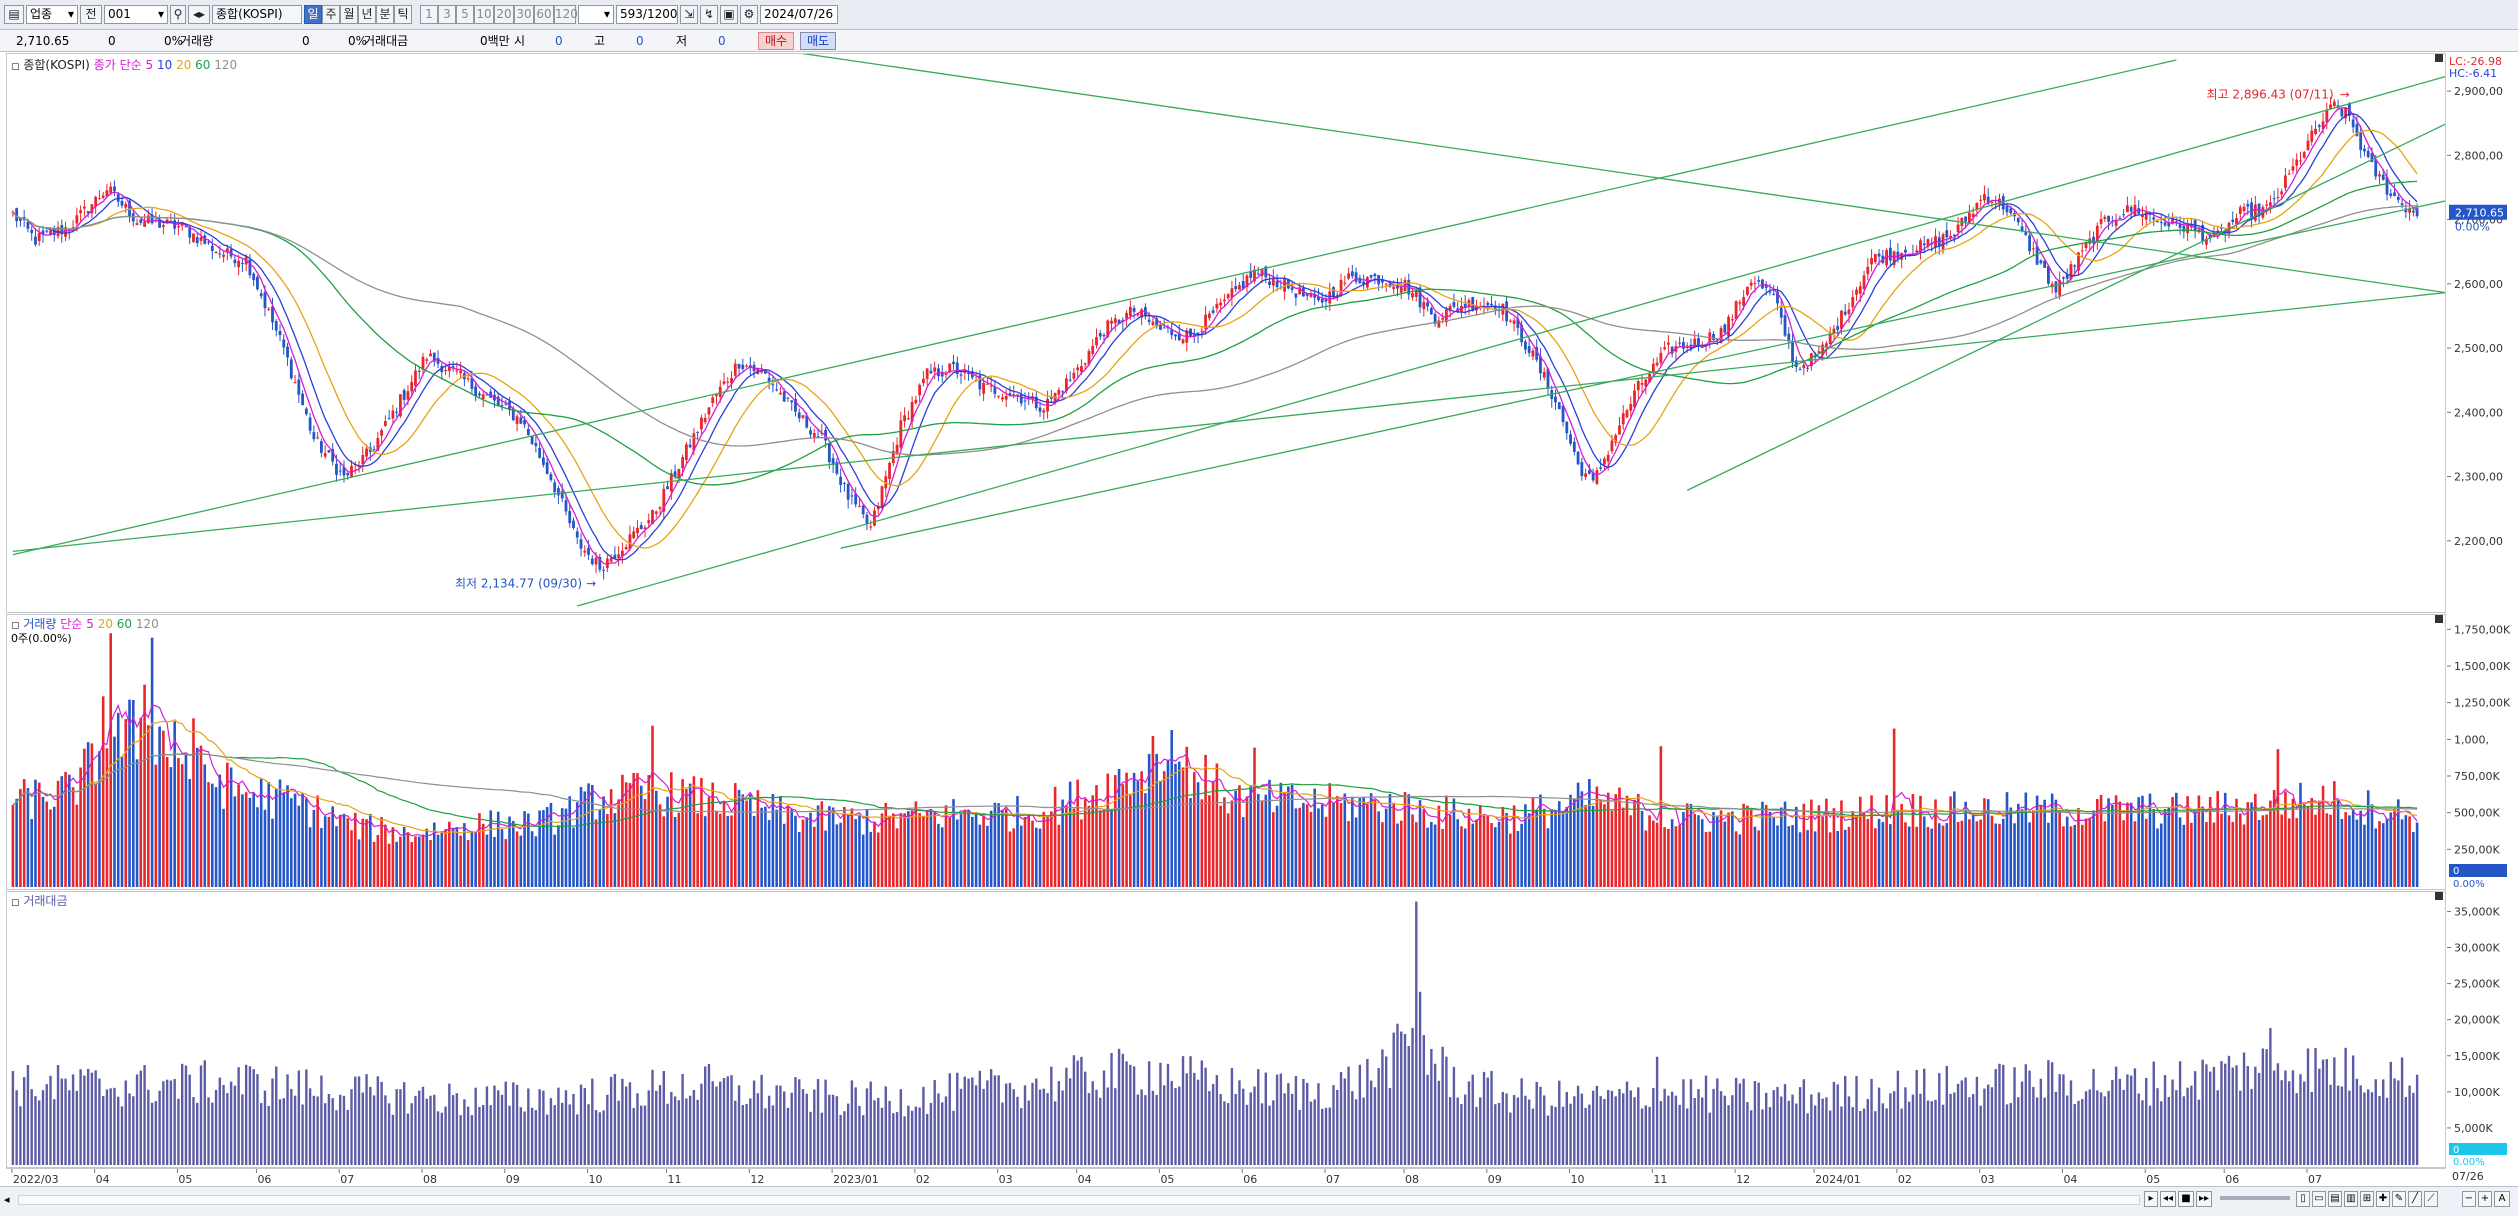 Image resolution: width=2518 pixels, height=1216 pixels. What do you see at coordinates (2168, 1199) in the screenshot?
I see `rewind-icon: ◂◂` at bounding box center [2168, 1199].